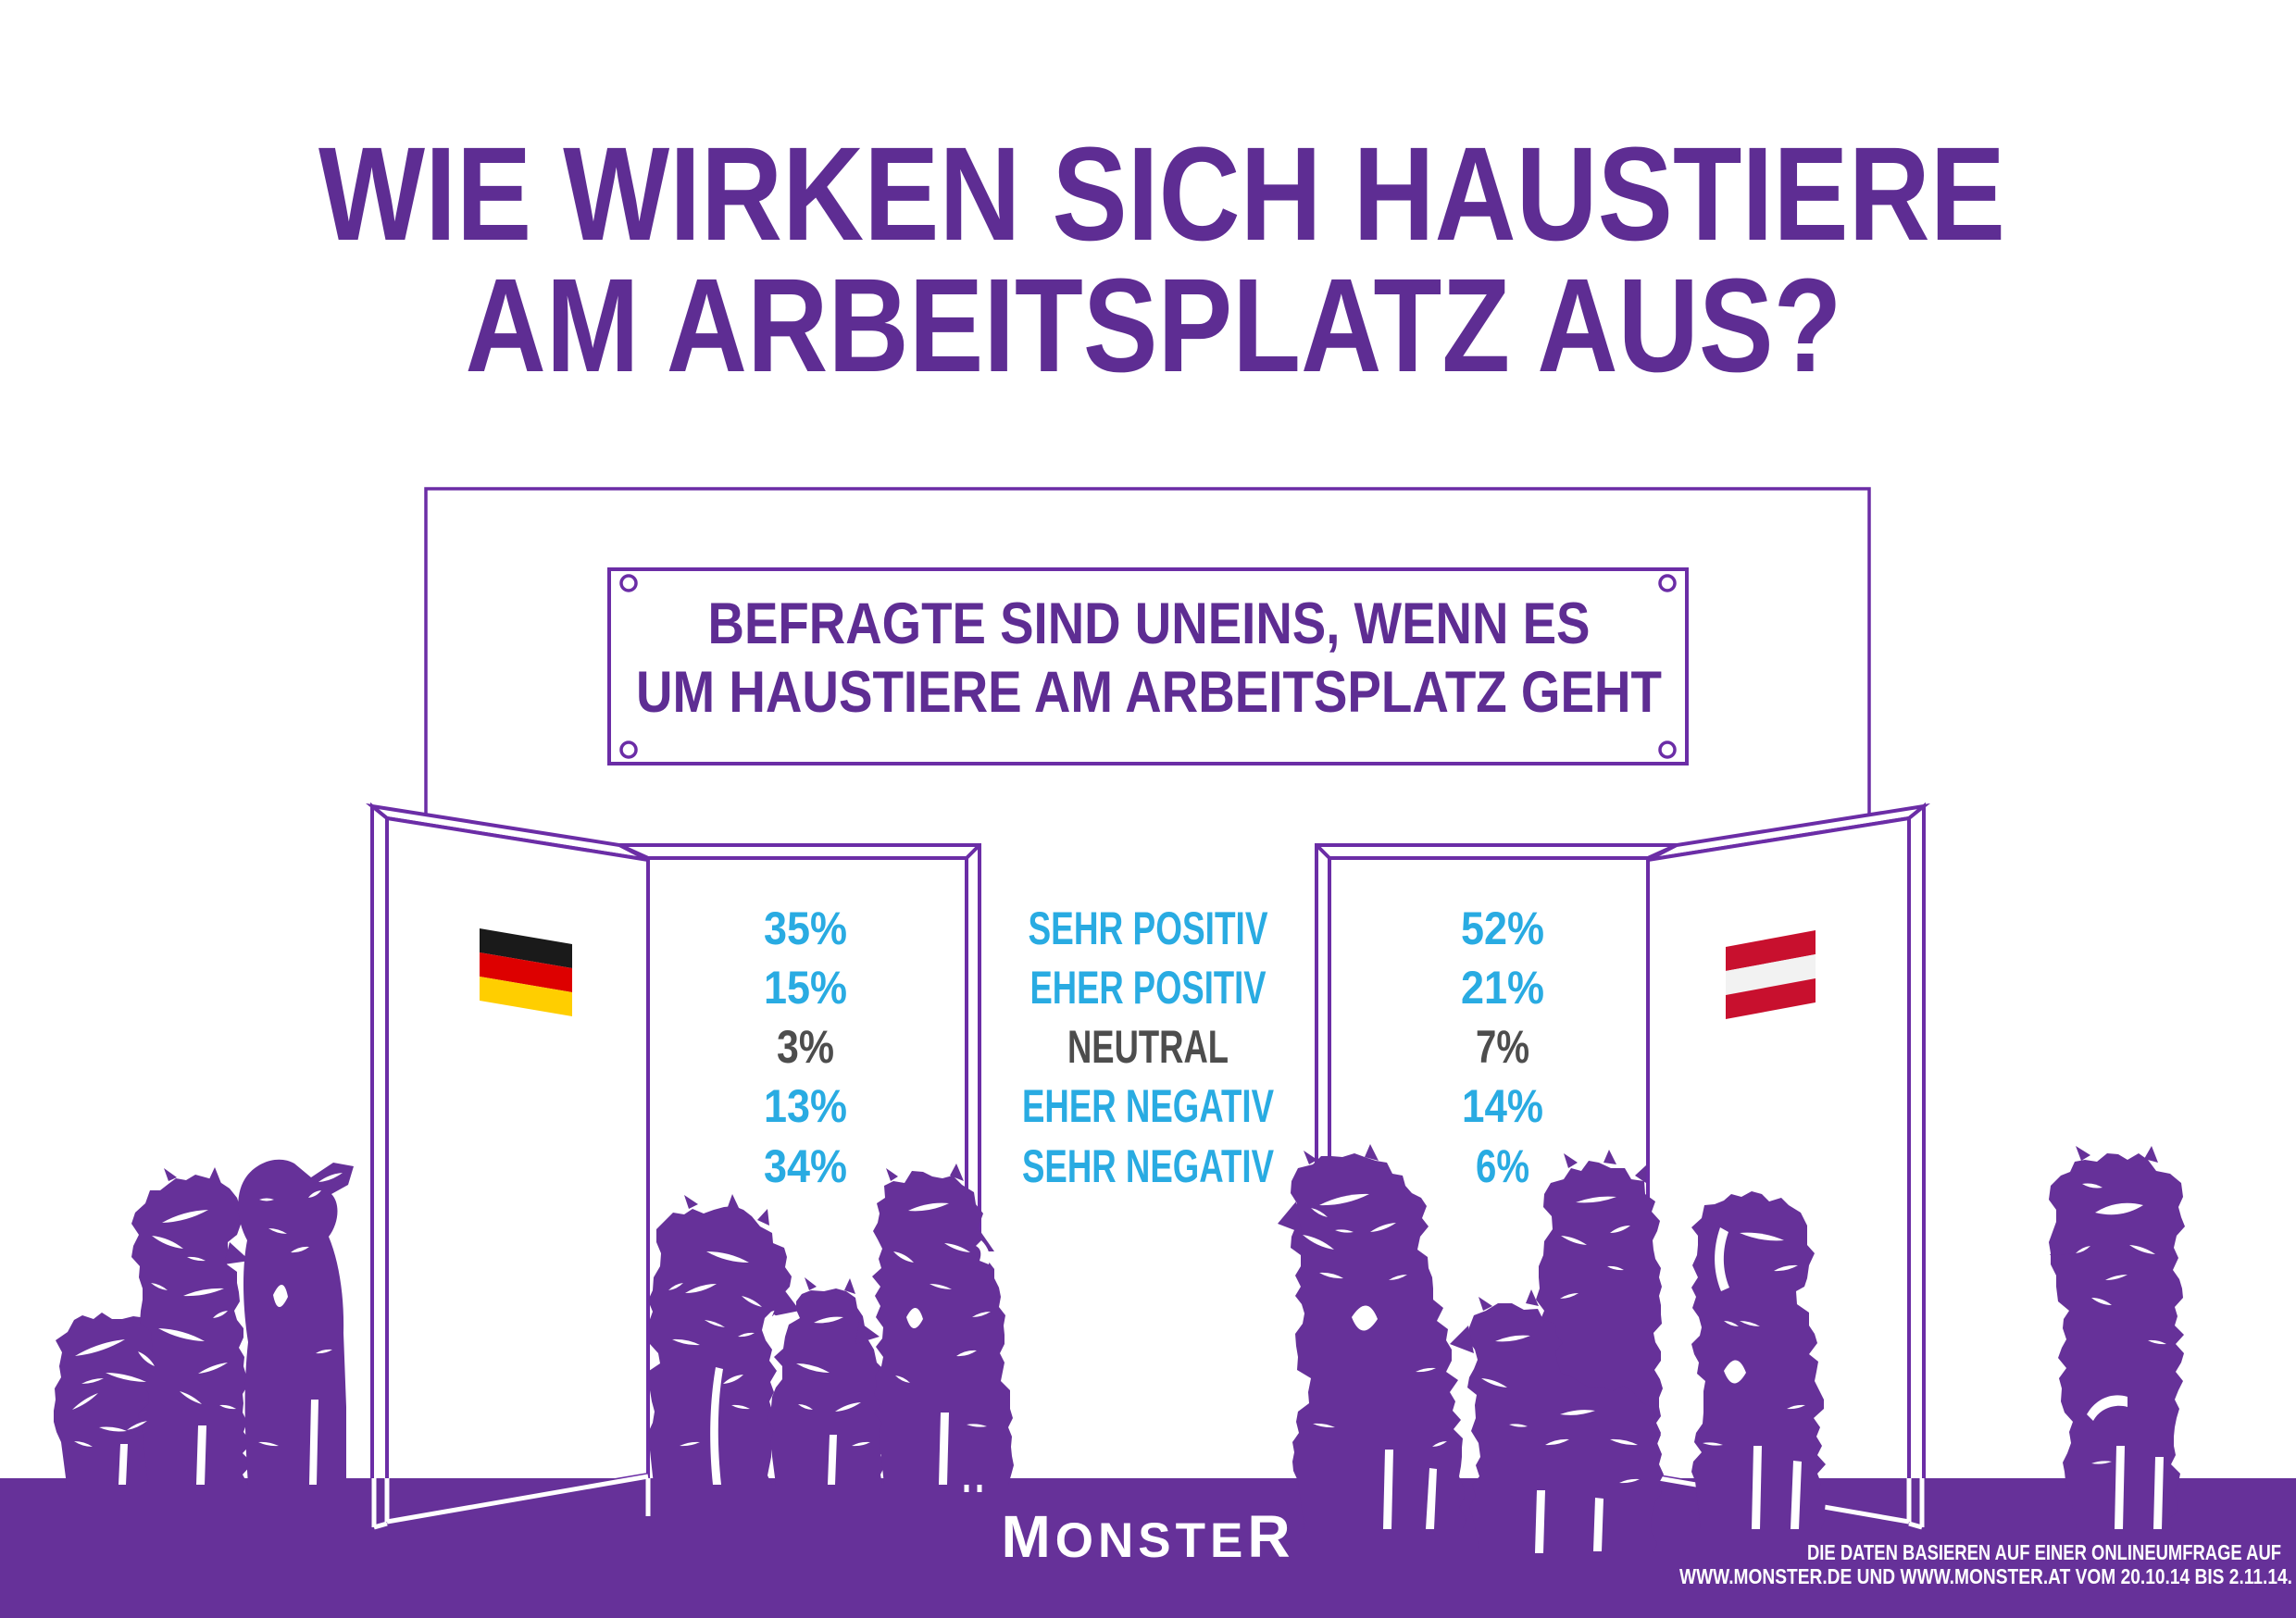 The image size is (2296, 1618). I want to click on svg-text: SEHR POSITIV, so click(1148, 928).